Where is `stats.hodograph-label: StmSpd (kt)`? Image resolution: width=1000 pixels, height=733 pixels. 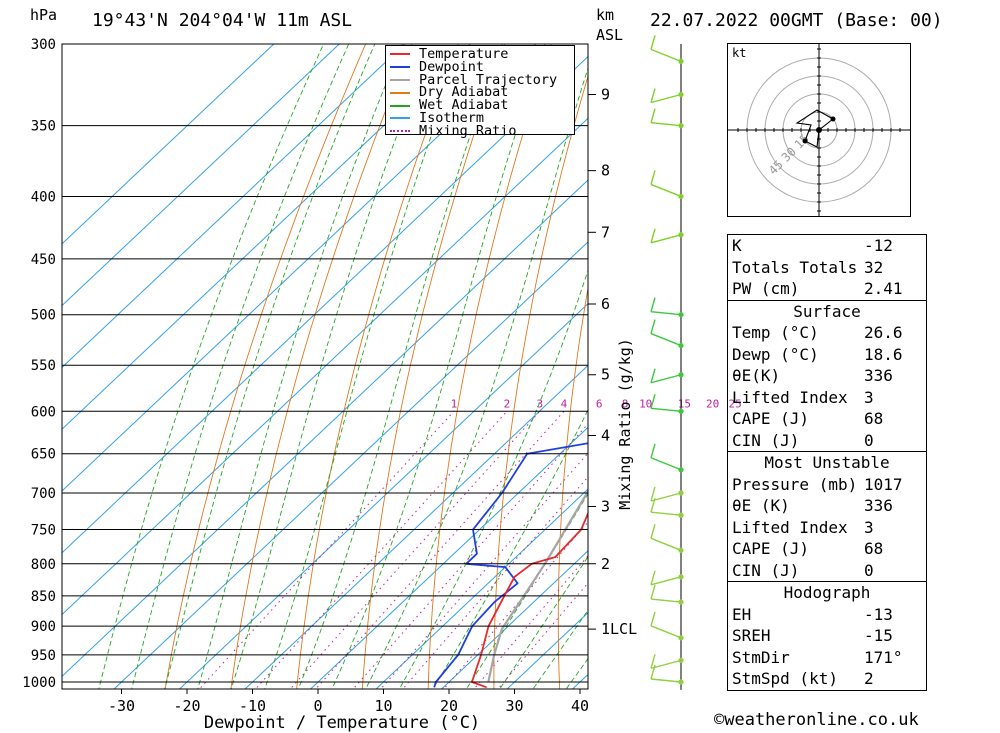 stats.hodograph-label: StmSpd (kt) is located at coordinates (785, 678).